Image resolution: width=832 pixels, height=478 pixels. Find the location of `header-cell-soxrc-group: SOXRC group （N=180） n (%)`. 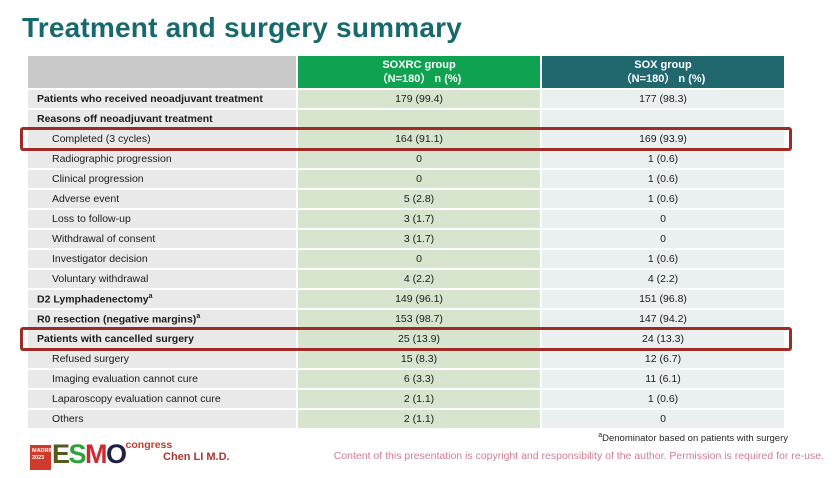

header-cell-soxrc-group: SOXRC group （N=180） n (%) is located at coordinates (419, 72).